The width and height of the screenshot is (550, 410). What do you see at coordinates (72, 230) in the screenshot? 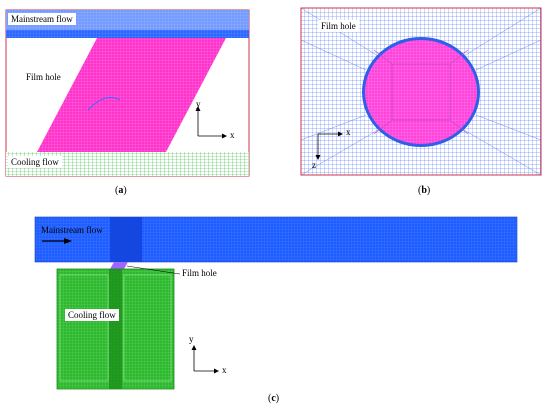
I see `panel-c-mainstream-label: Mainstream flow` at bounding box center [72, 230].